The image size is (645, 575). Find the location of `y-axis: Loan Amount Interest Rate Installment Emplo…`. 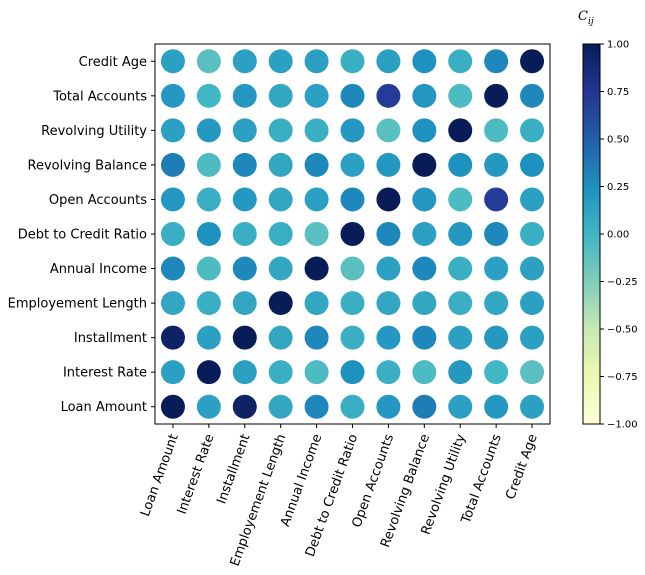

y-axis: Loan Amount Interest Rate Installment Emplo… is located at coordinates (81, 235).